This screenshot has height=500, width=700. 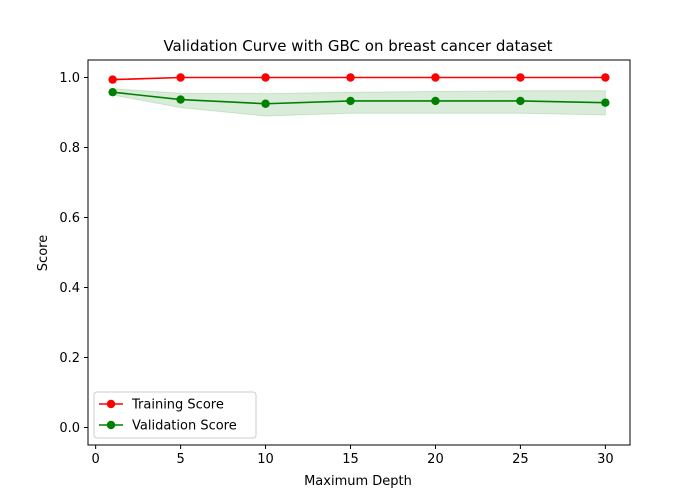 I want to click on confidence-bands, so click(x=359, y=97).